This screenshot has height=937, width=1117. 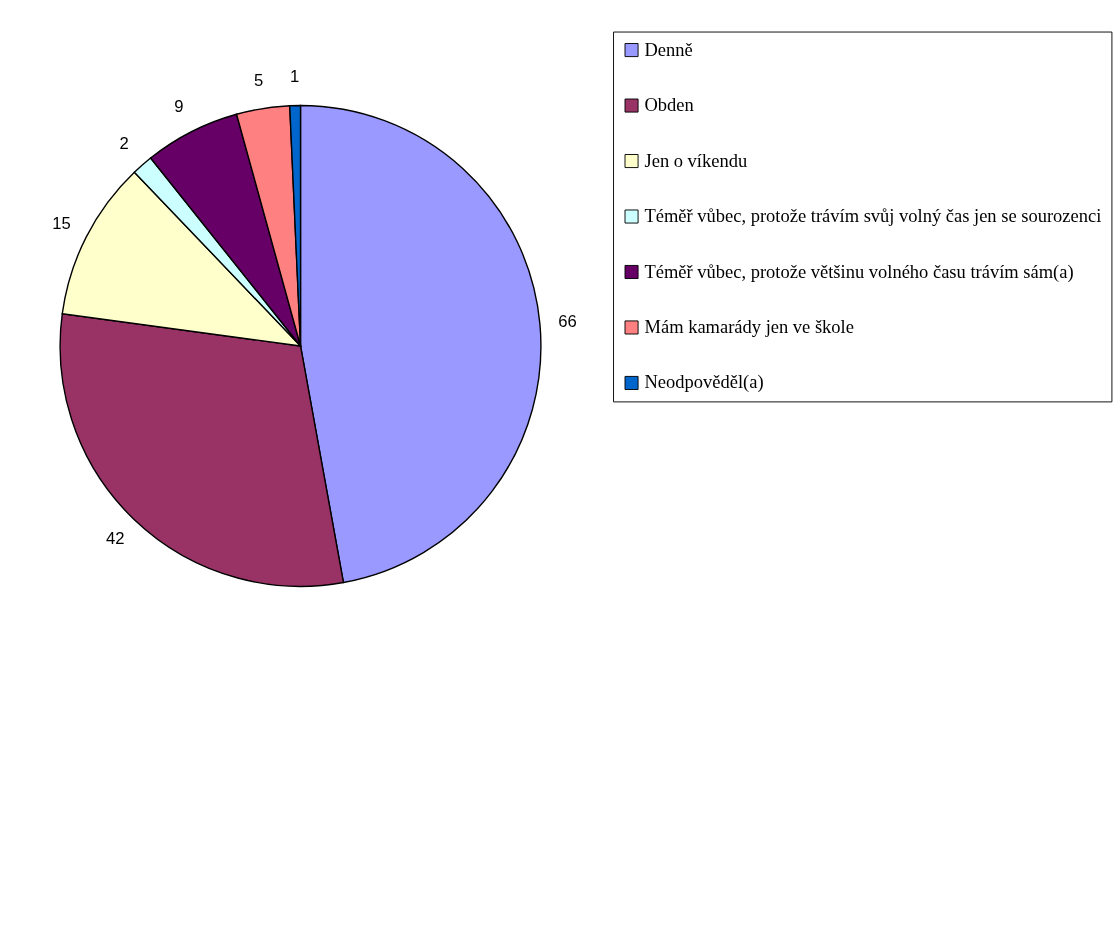 What do you see at coordinates (124, 143) in the screenshot?
I see `data-label: 2` at bounding box center [124, 143].